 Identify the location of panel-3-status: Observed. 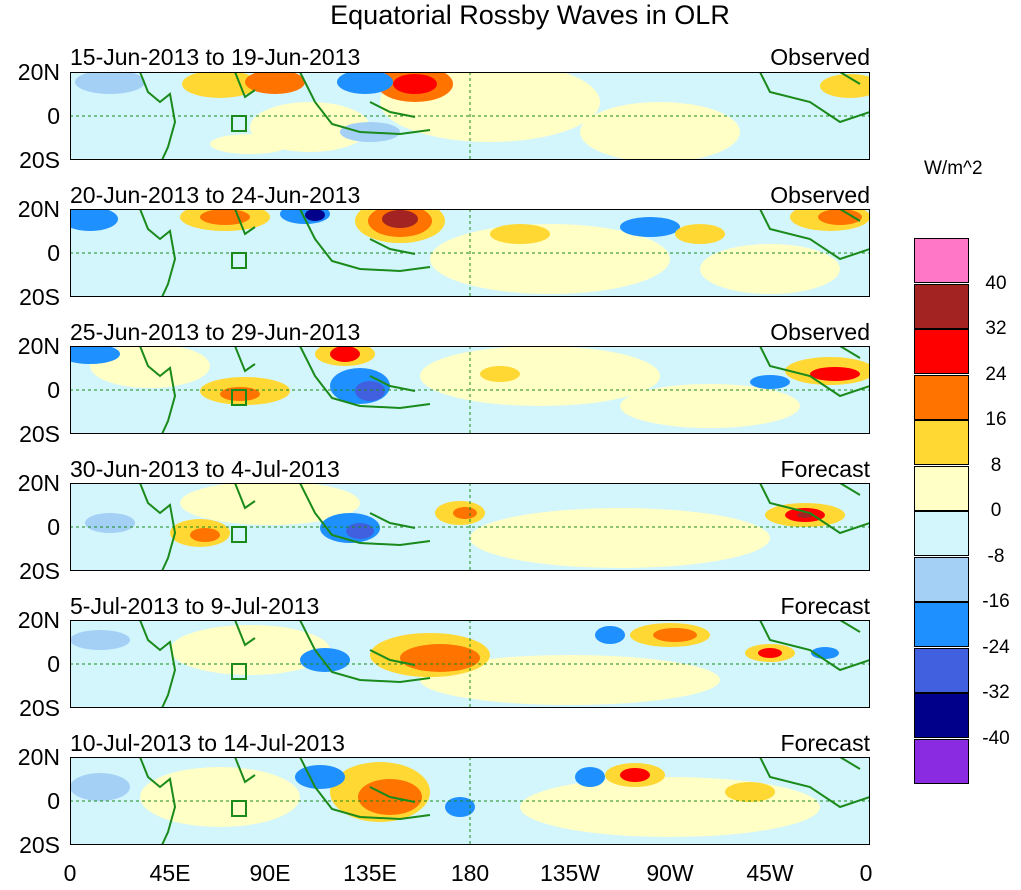
(820, 332).